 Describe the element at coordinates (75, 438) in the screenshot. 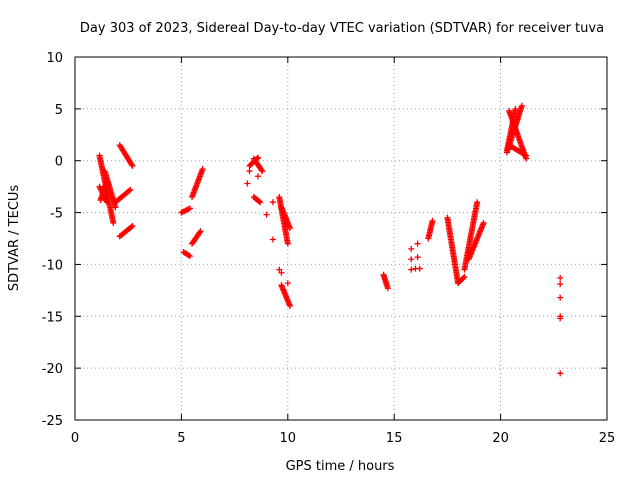

I see `x-tick-label: 0` at that location.